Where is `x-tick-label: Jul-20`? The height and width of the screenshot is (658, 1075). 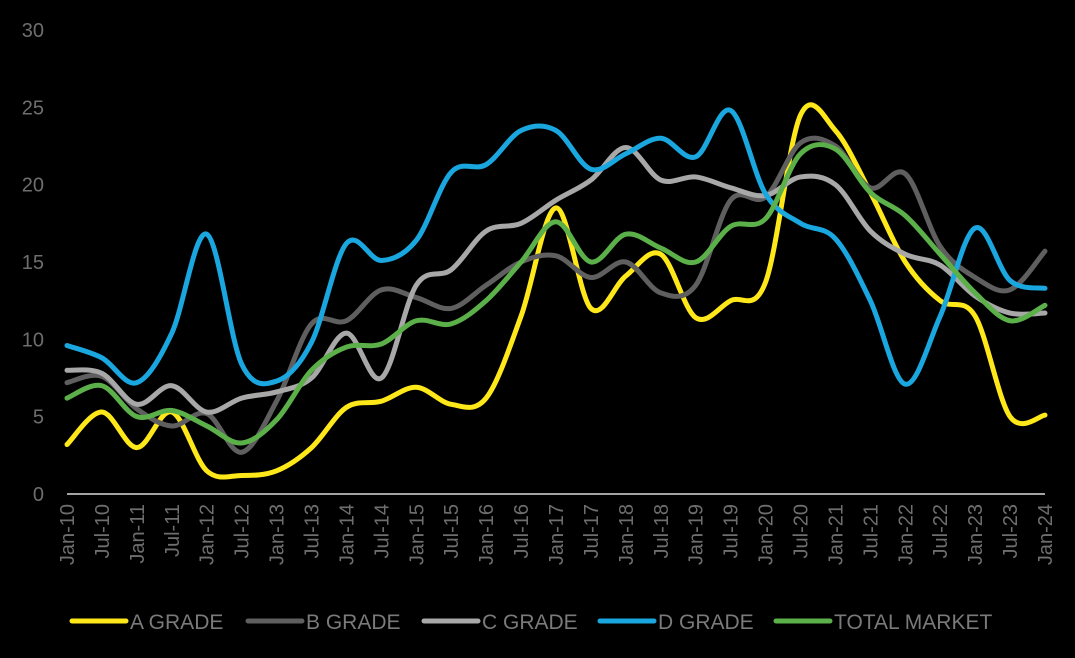 x-tick-label: Jul-20 is located at coordinates (802, 531).